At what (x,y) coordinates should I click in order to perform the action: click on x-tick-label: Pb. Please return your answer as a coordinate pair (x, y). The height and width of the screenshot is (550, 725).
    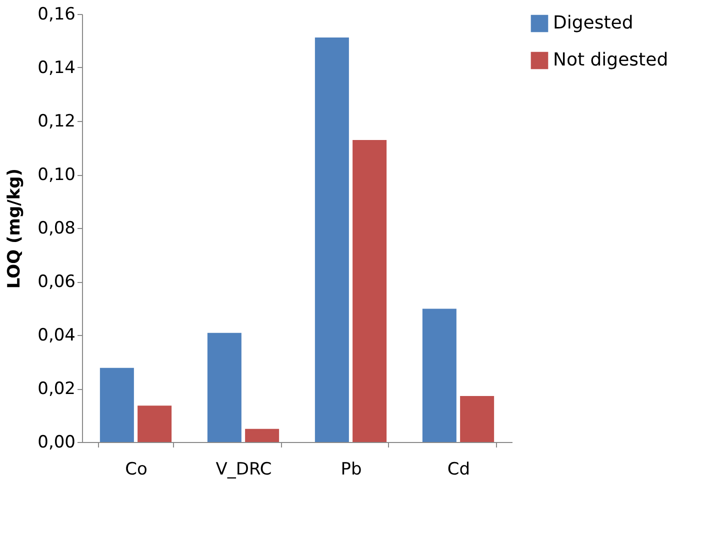
    Looking at the image, I should click on (351, 470).